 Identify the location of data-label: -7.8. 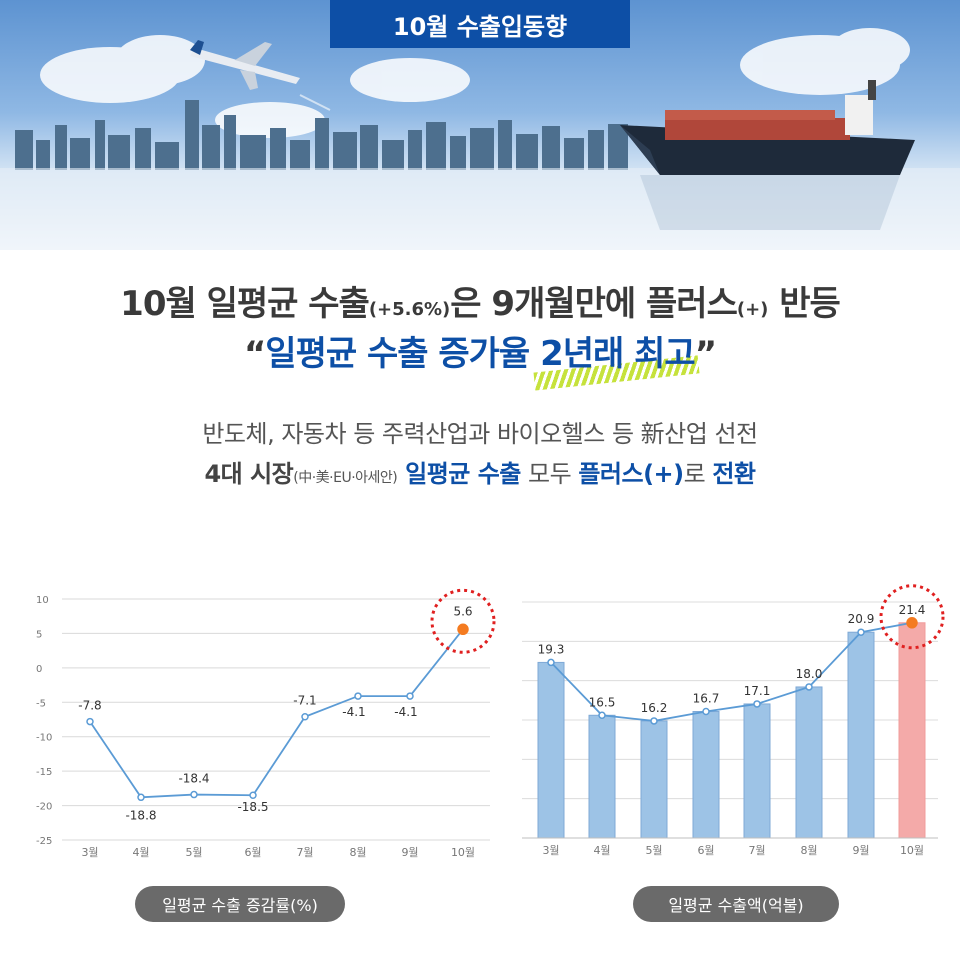
(89, 706).